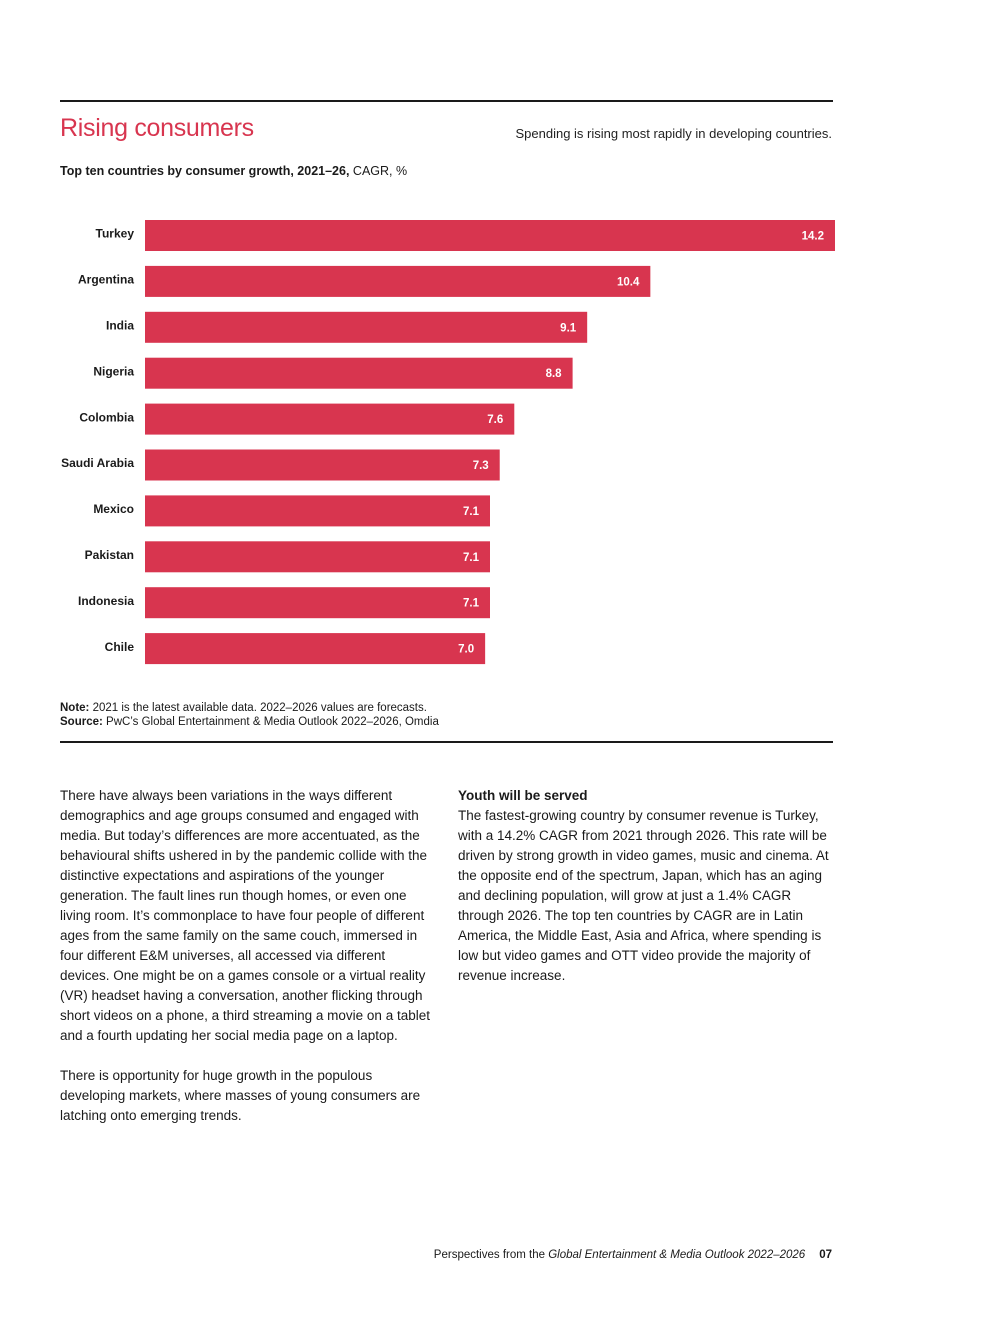 Image resolution: width=992 pixels, height=1320 pixels. What do you see at coordinates (628, 282) in the screenshot?
I see `value-label: 10.4` at bounding box center [628, 282].